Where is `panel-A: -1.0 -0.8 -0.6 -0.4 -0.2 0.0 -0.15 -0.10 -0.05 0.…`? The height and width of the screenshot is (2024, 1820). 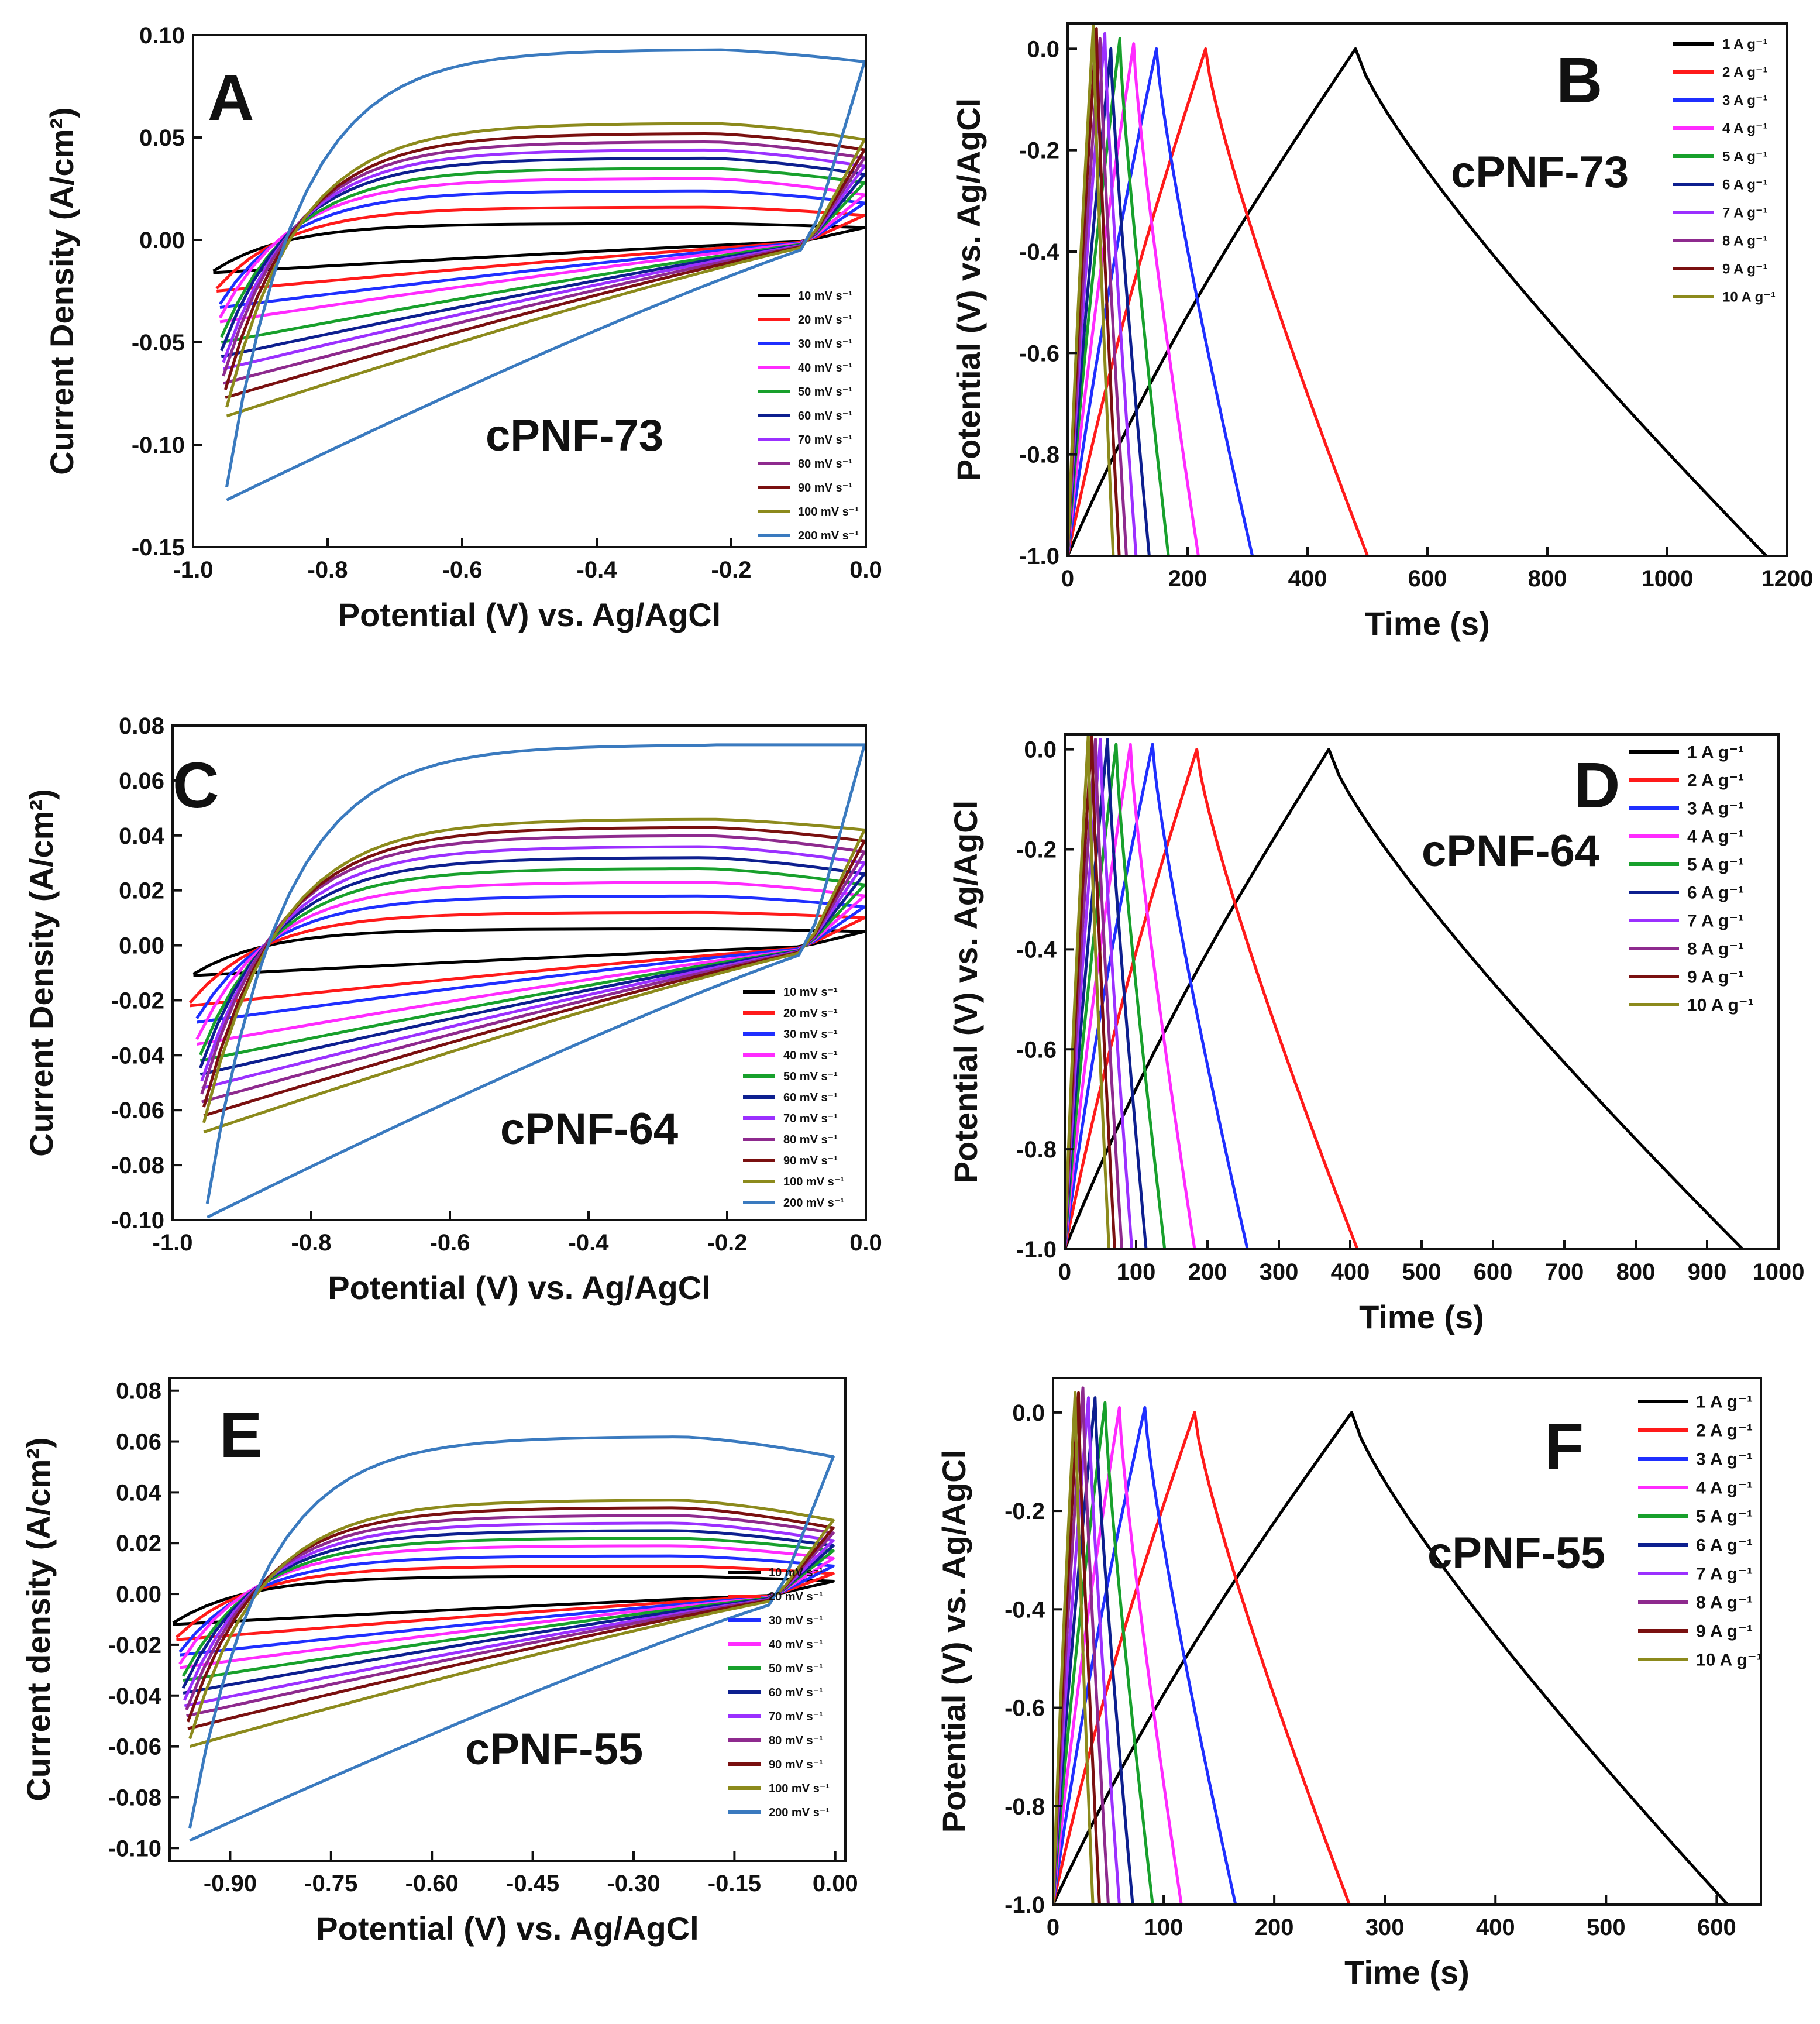
panel-A: -1.0 -0.8 -0.6 -0.4 -0.2 0.0 -0.15 -0.10 -0.05 0.… is located at coordinates (462, 328).